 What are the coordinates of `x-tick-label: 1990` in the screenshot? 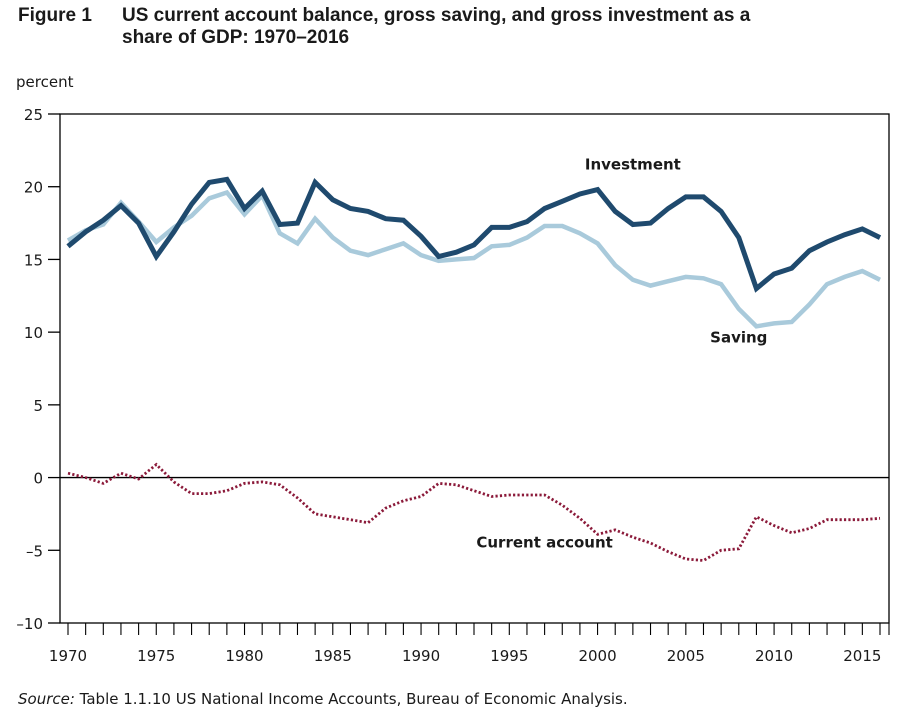 It's located at (421, 656).